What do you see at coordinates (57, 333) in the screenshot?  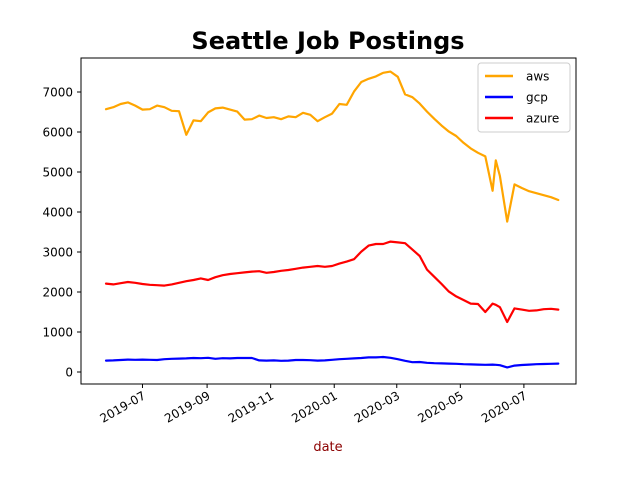 I see `y-tick-label: 1000` at bounding box center [57, 333].